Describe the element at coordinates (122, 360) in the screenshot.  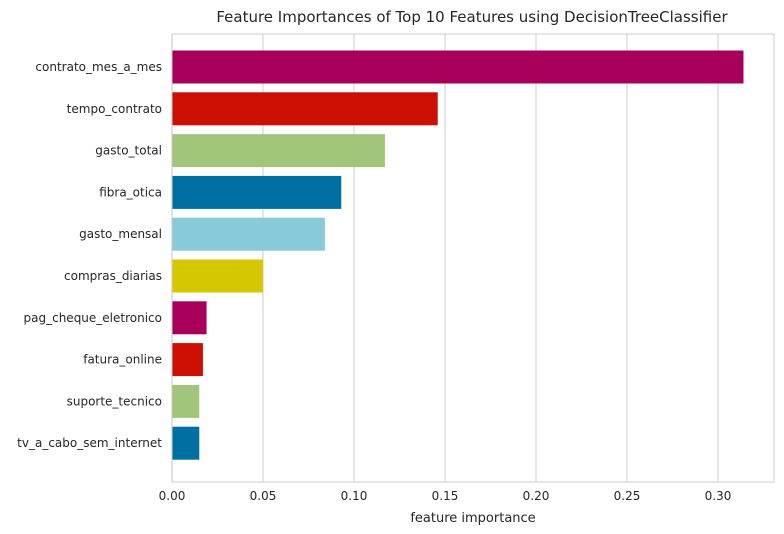
I see `y-tick-label: fatura_online` at that location.